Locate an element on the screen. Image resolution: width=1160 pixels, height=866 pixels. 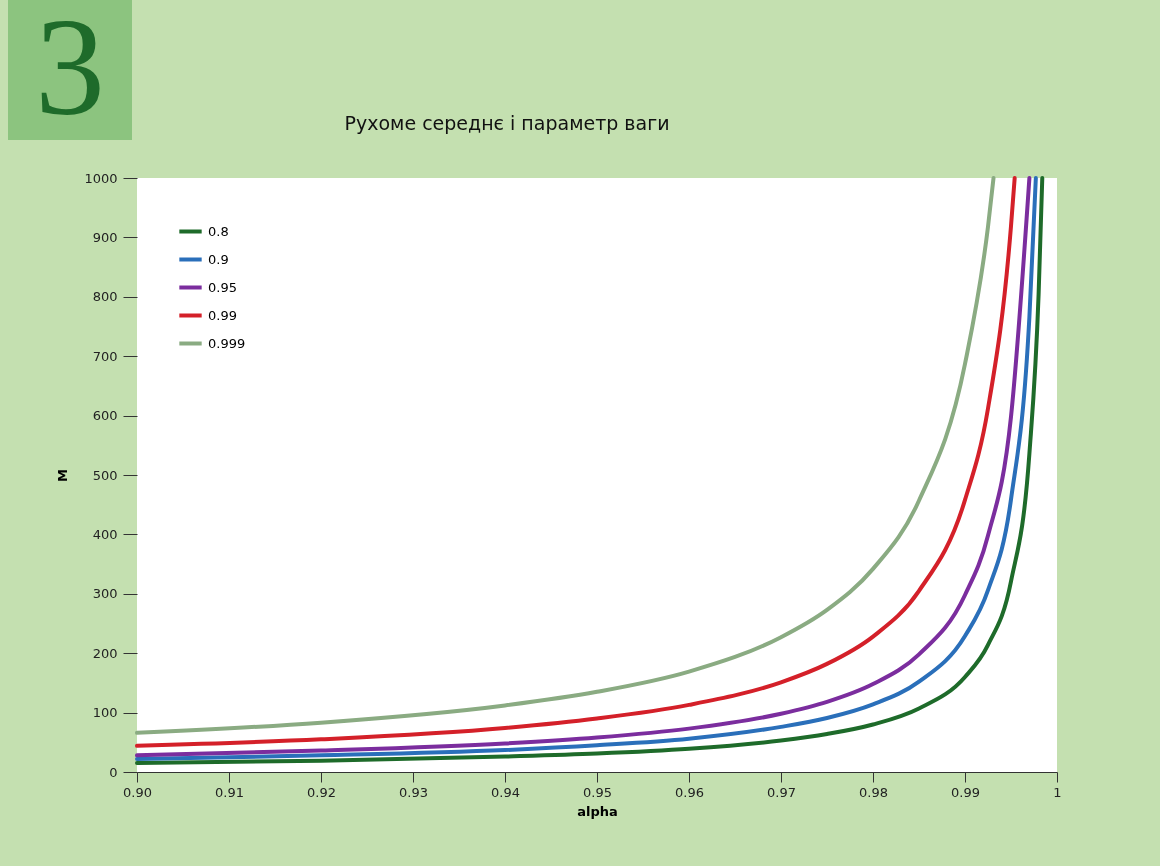
y-tick-label: 300 is located at coordinates (105, 594).